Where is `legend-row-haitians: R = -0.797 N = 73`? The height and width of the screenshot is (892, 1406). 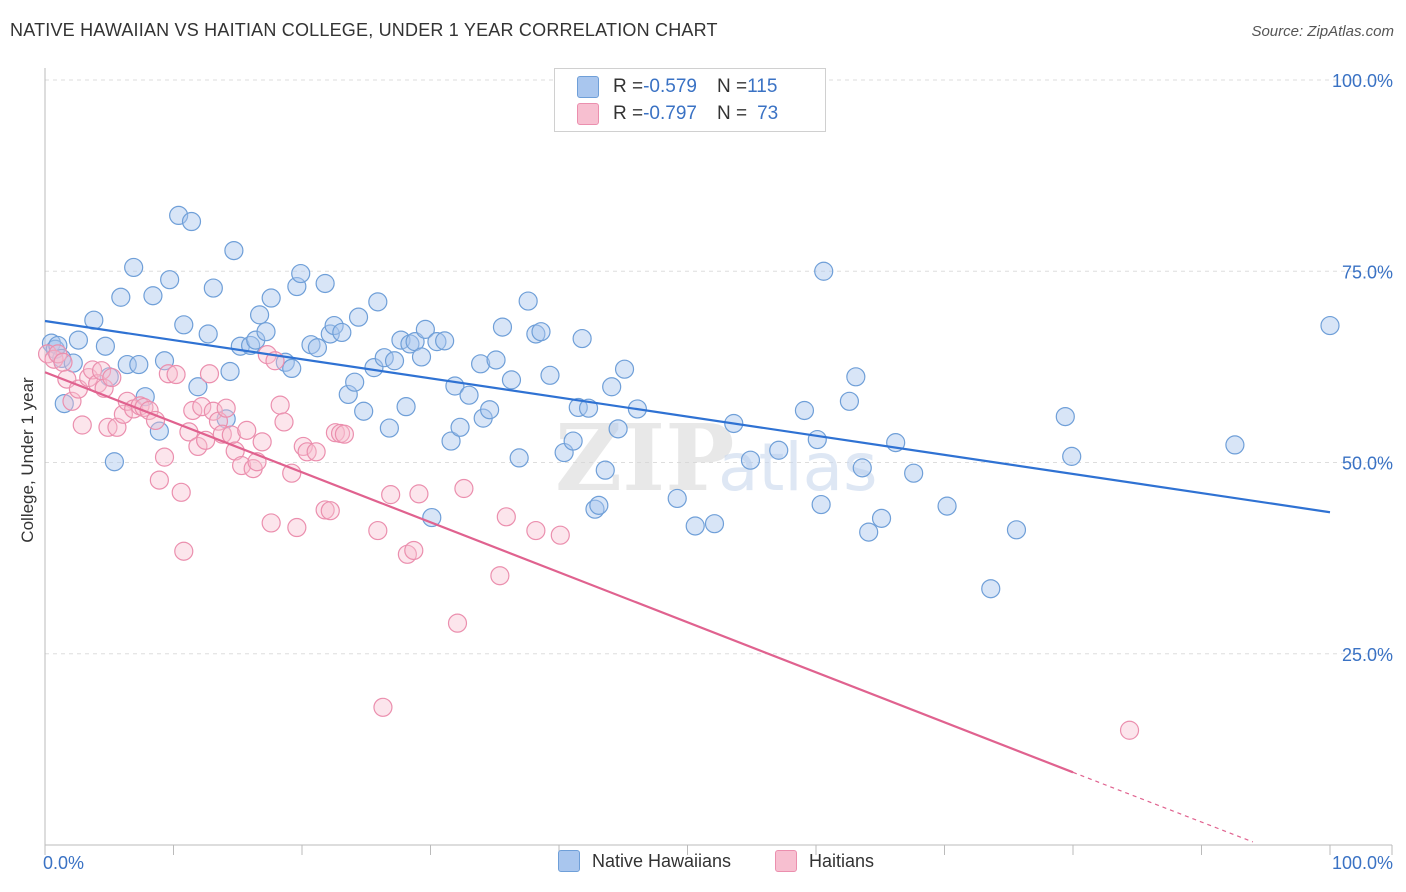 legend-row-haitians: R = -0.797 N = 73 is located at coordinates (677, 114).